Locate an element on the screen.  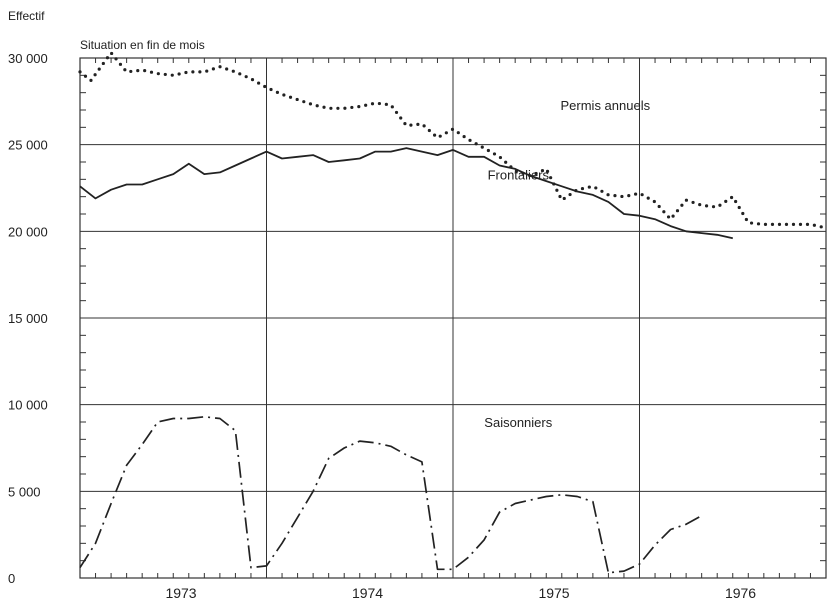
x-year-label: 1974 is located at coordinates (367, 593).